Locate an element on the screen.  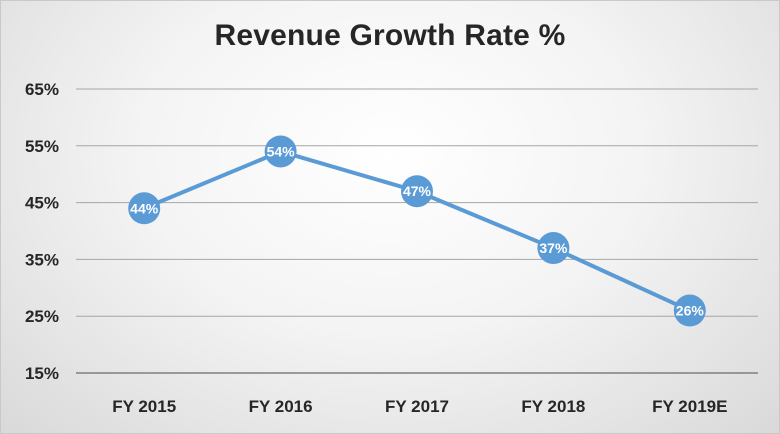
x-tick-label: FY 2017 is located at coordinates (417, 406).